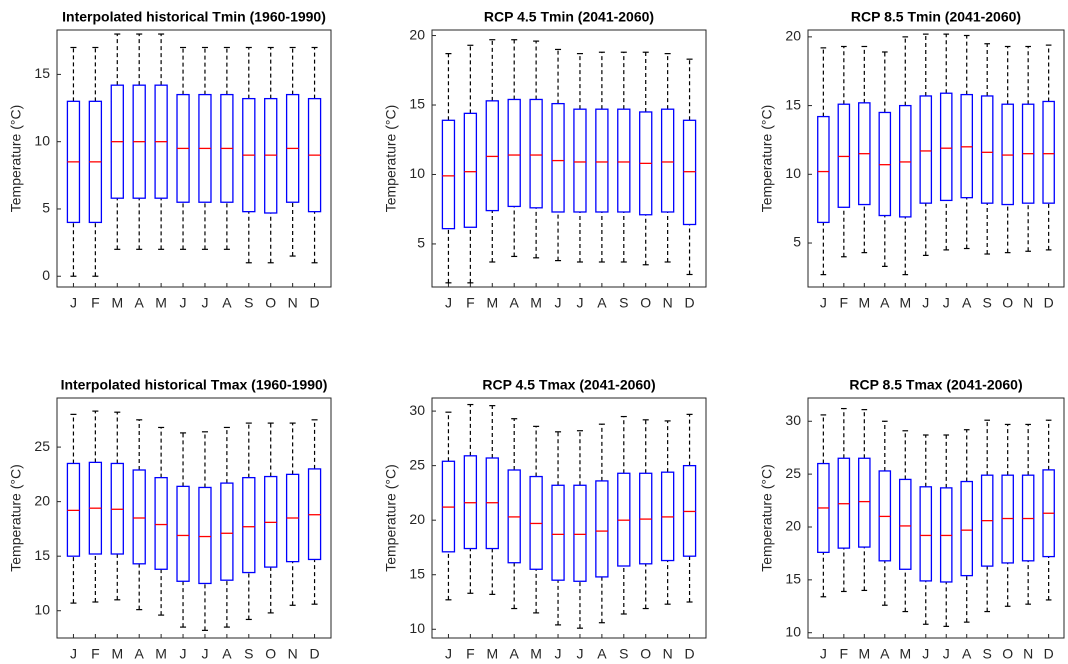 This screenshot has height=664, width=1068. I want to click on panel-title: Interpolated historical Tmax (1960-1990), so click(194, 385).